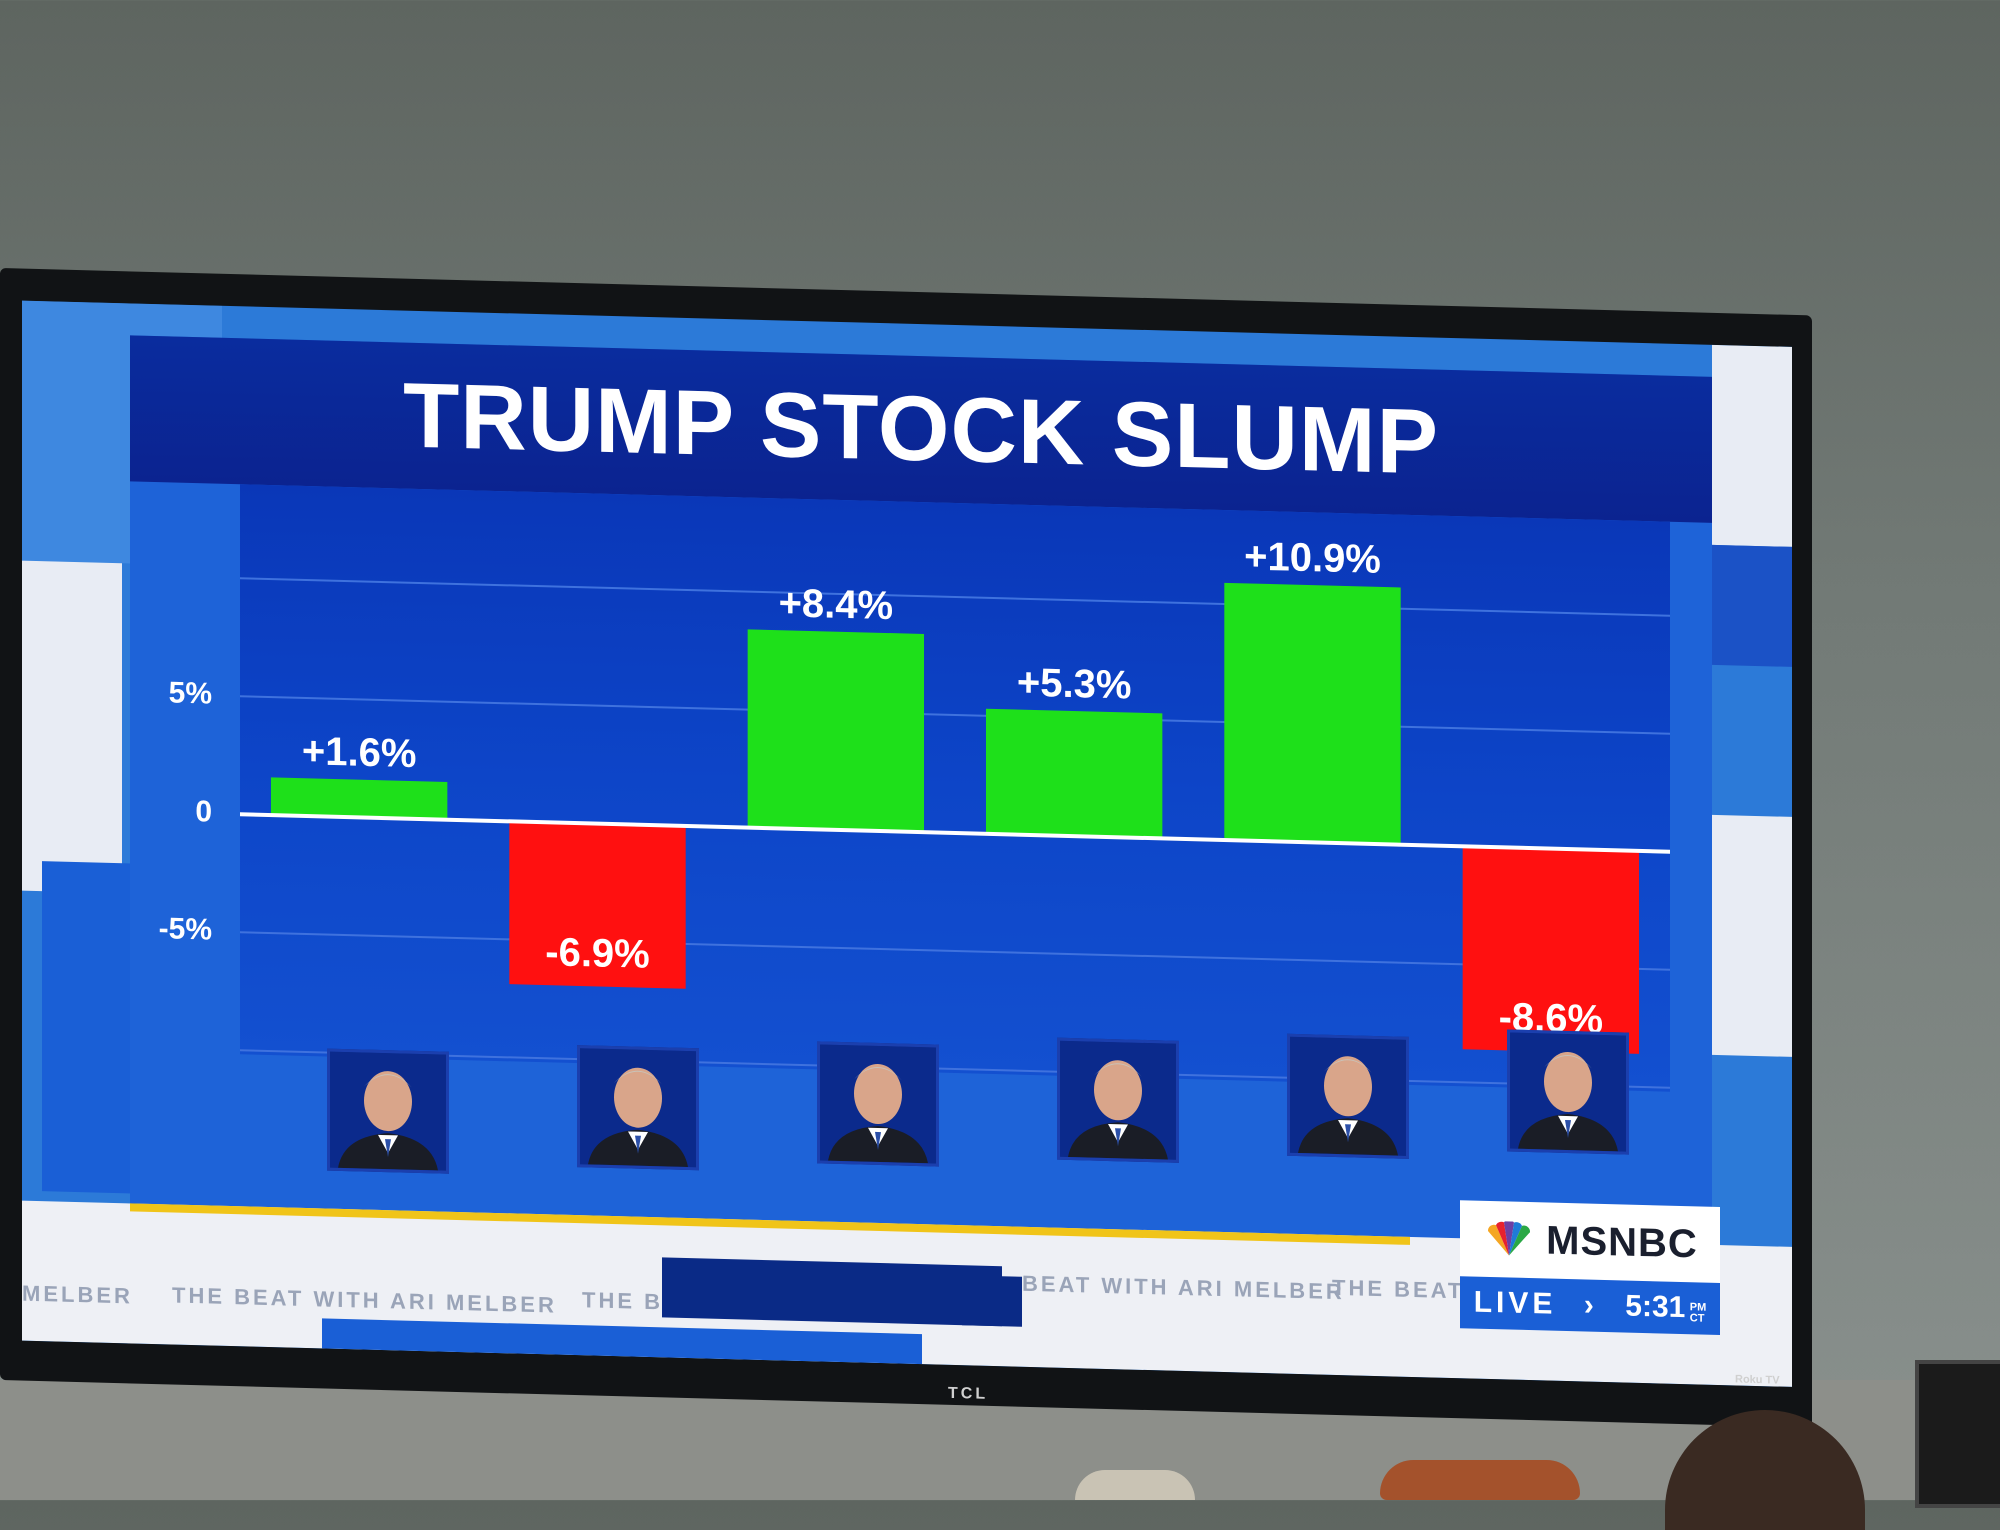  What do you see at coordinates (1622, 1241) in the screenshot?
I see `network-logo-text: MSNBC` at bounding box center [1622, 1241].